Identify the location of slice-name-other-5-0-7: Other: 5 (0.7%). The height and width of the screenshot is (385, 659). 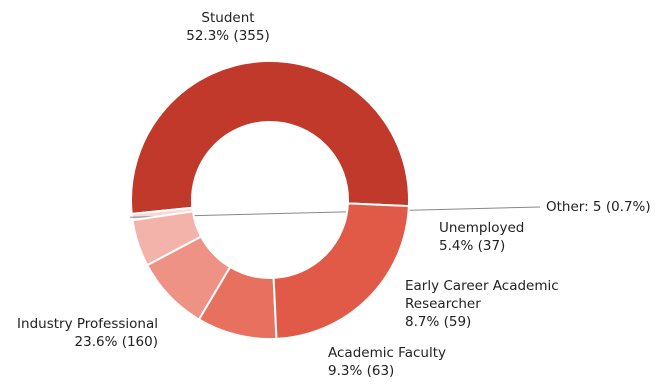
(598, 207).